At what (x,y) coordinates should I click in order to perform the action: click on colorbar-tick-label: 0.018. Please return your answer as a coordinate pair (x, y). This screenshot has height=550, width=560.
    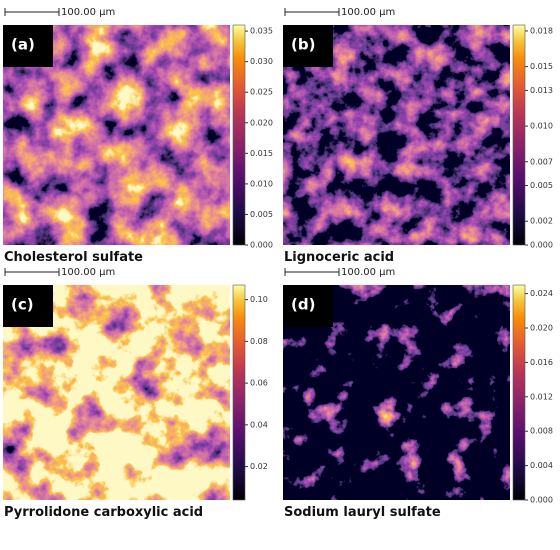
    Looking at the image, I should click on (541, 30).